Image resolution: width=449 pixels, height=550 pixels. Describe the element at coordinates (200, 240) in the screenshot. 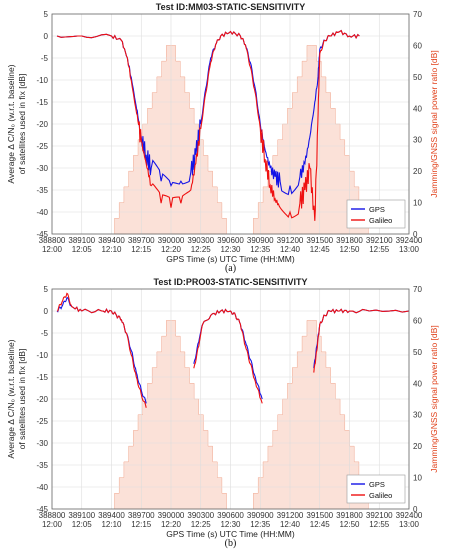

I see `x-tick-label: 390300` at that location.